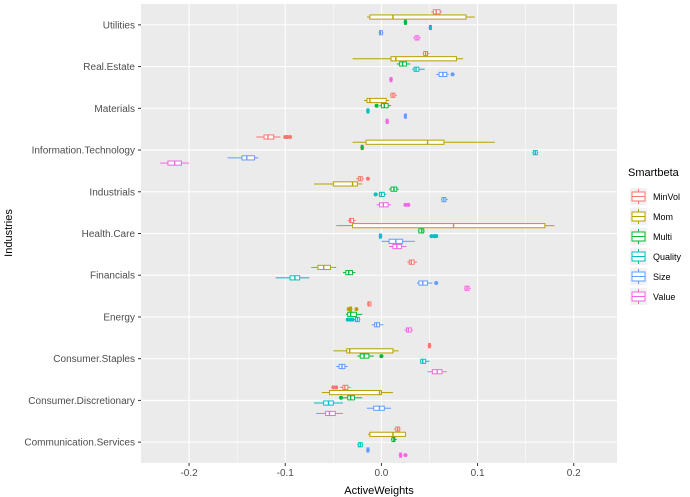 This screenshot has height=497, width=690. I want to click on y-tick-label: Materials, so click(114, 109).